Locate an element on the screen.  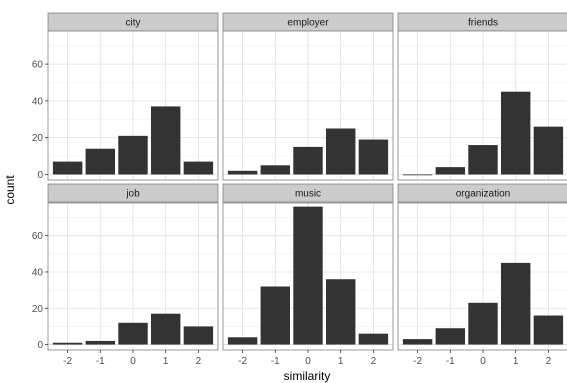
x-axis-title: similarity is located at coordinates (307, 376).